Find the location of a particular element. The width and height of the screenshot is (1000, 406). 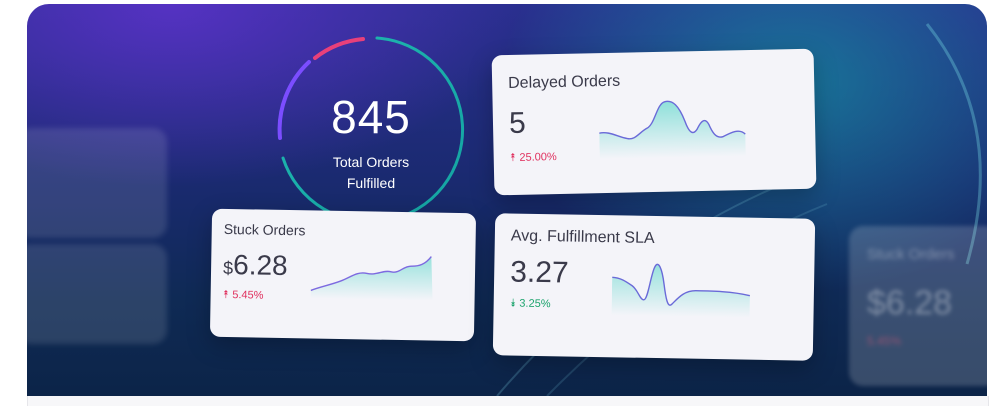

total-orders-label-line1: Total Orders is located at coordinates (371, 162).